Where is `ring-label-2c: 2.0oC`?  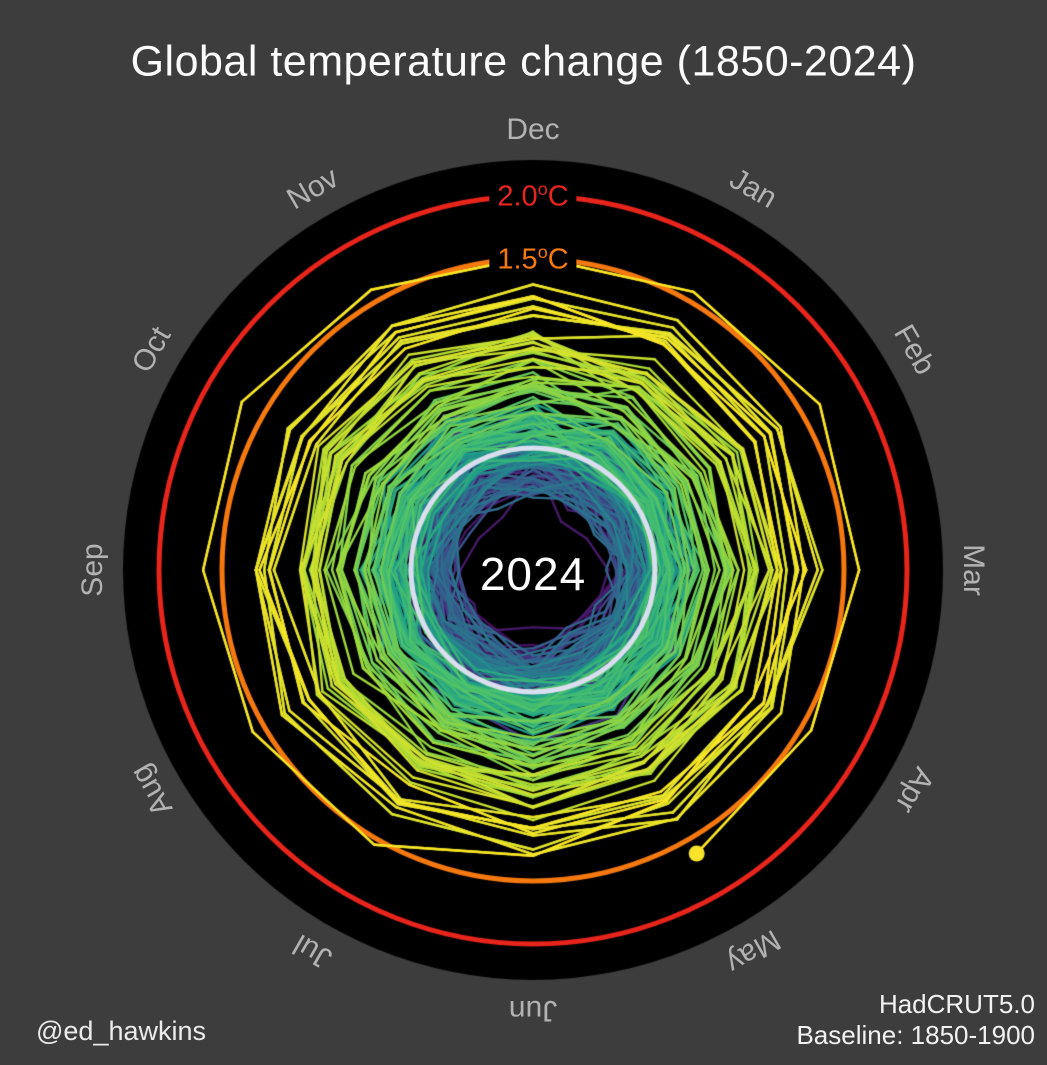
ring-label-2c: 2.0oC is located at coordinates (533, 196).